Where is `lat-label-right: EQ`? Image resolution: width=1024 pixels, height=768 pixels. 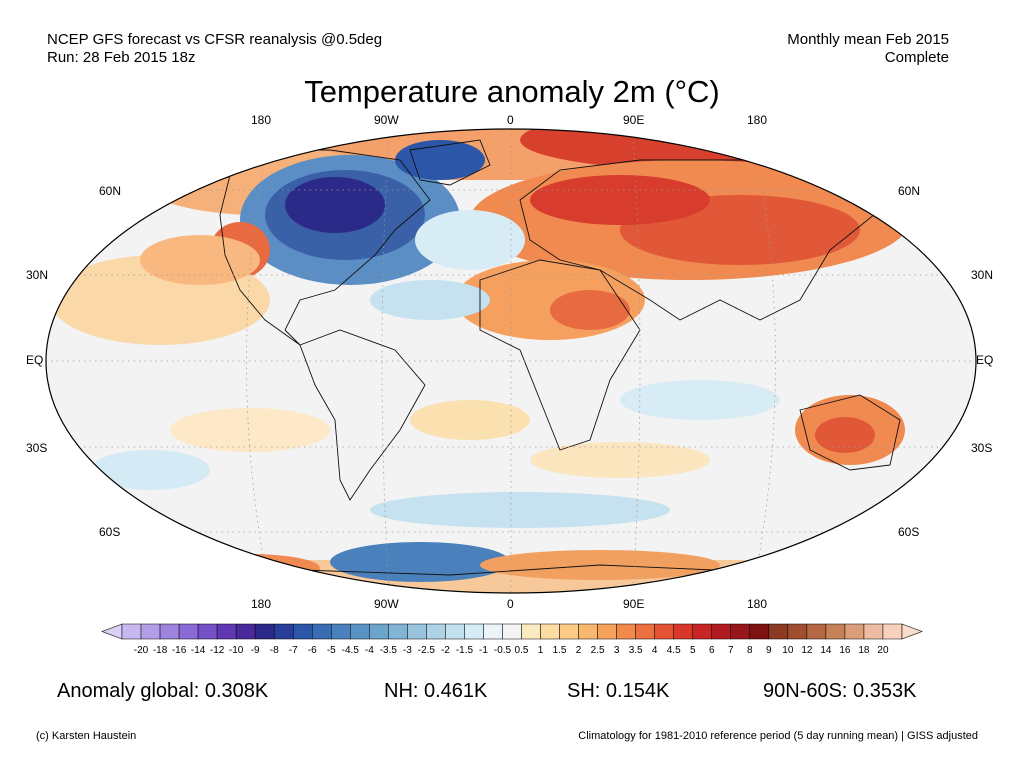 lat-label-right: EQ is located at coordinates (985, 360).